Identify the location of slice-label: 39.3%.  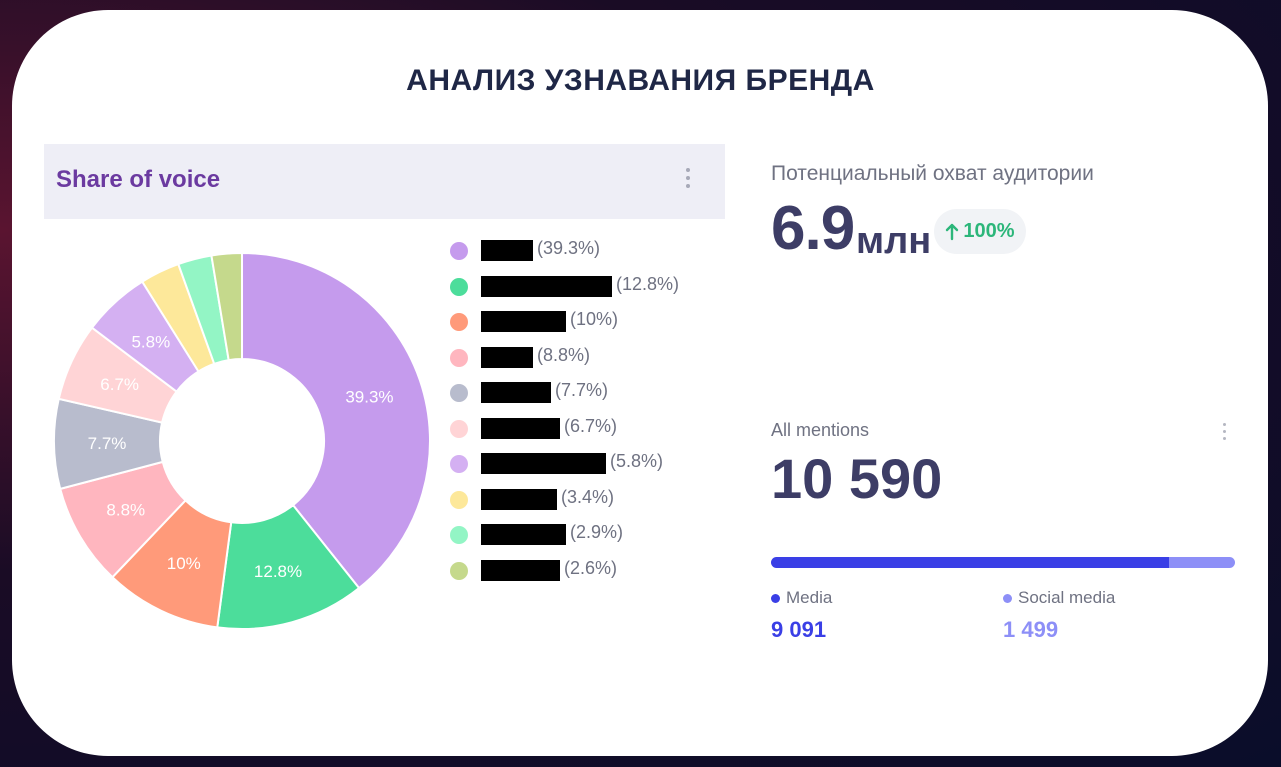
(369, 396).